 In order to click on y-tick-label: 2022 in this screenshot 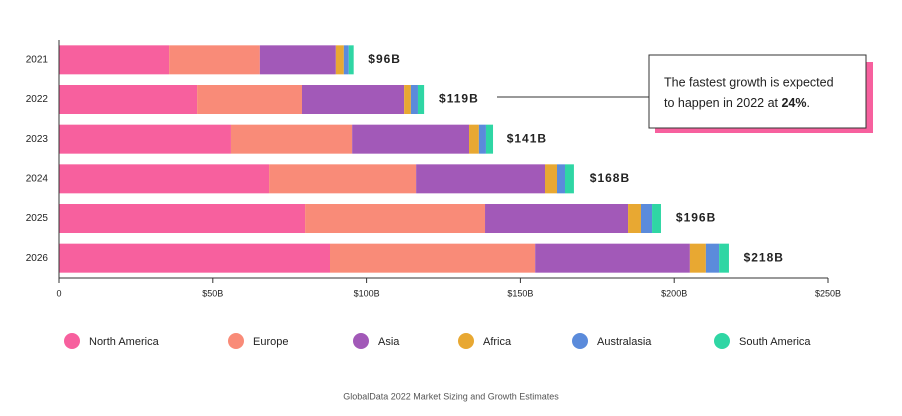, I will do `click(37, 99)`.